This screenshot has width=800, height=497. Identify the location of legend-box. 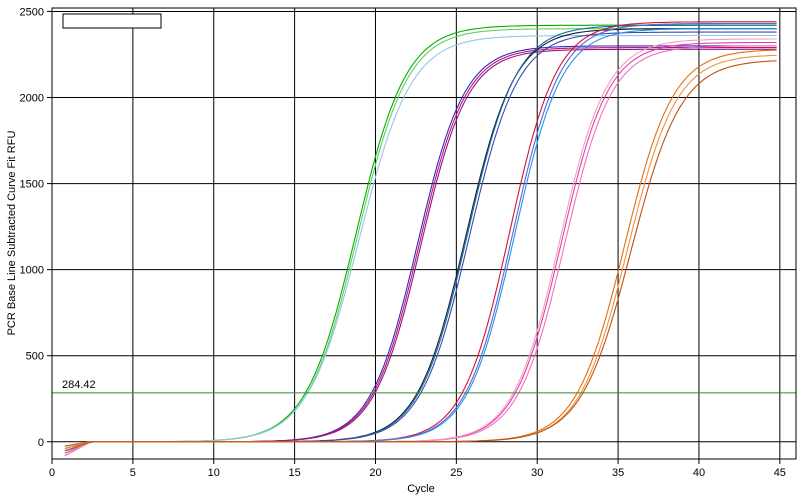
(112, 21).